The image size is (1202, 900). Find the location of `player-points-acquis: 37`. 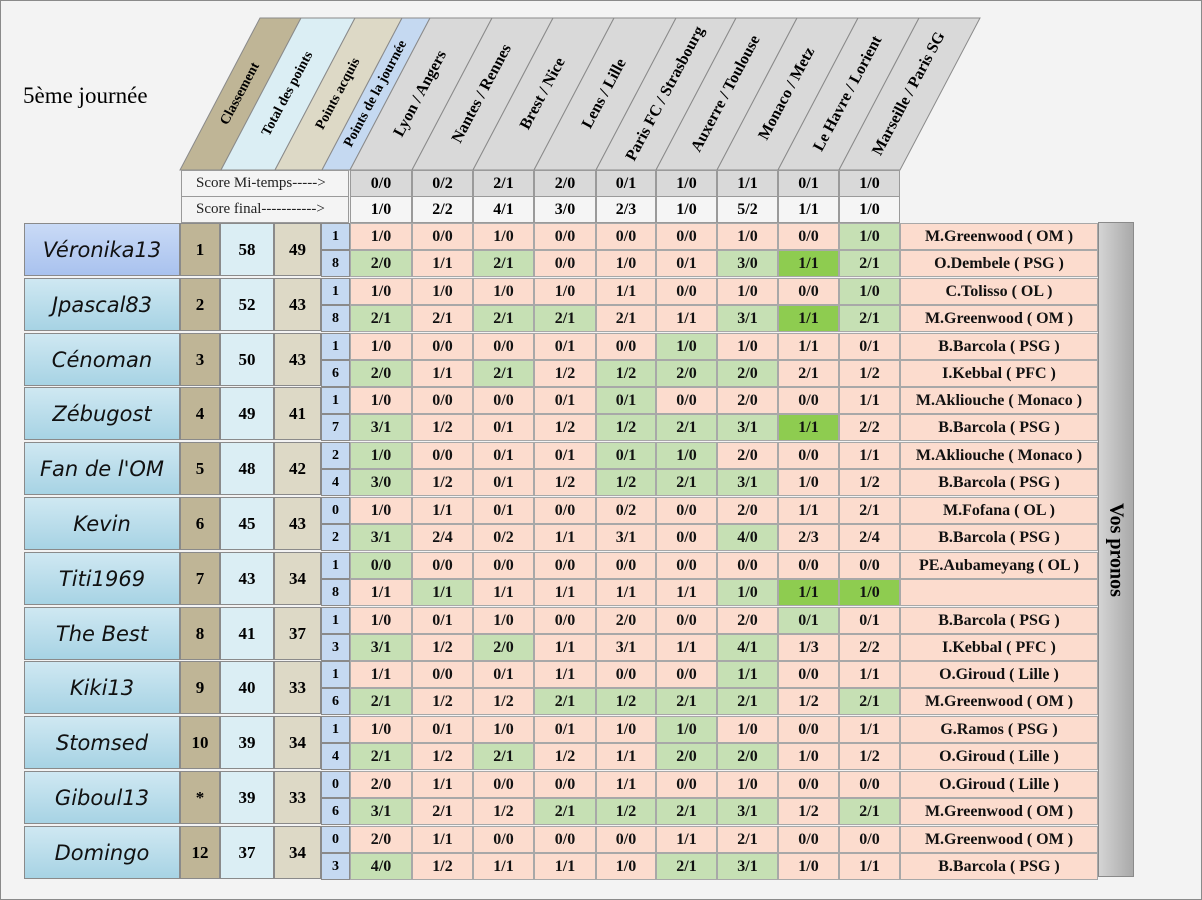

player-points-acquis: 37 is located at coordinates (297, 633).